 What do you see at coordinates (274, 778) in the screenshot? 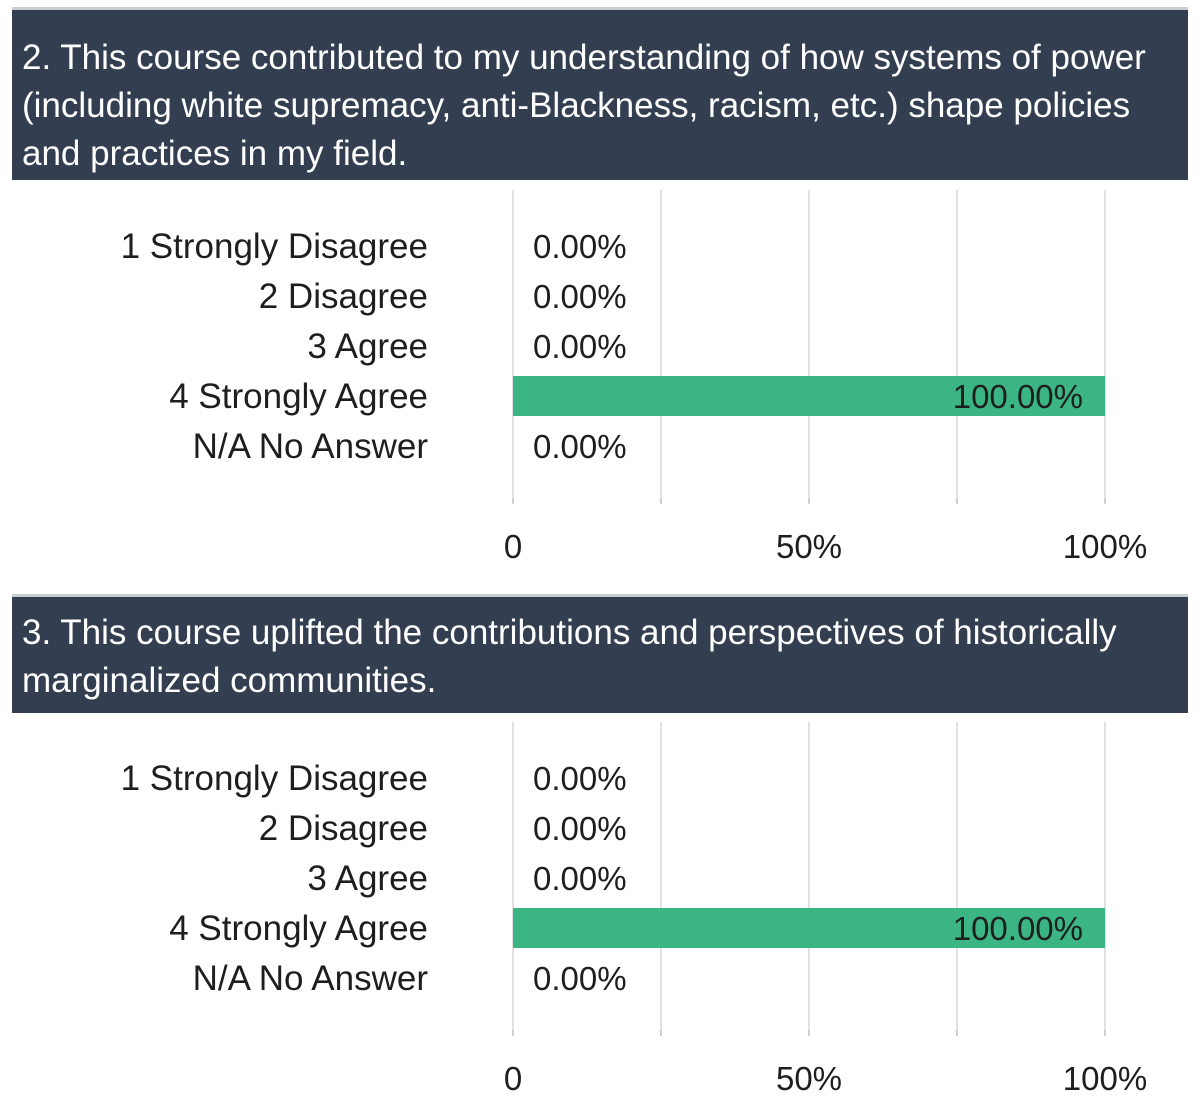
I see `q3-category-label: 1 Strongly Disagree` at bounding box center [274, 778].